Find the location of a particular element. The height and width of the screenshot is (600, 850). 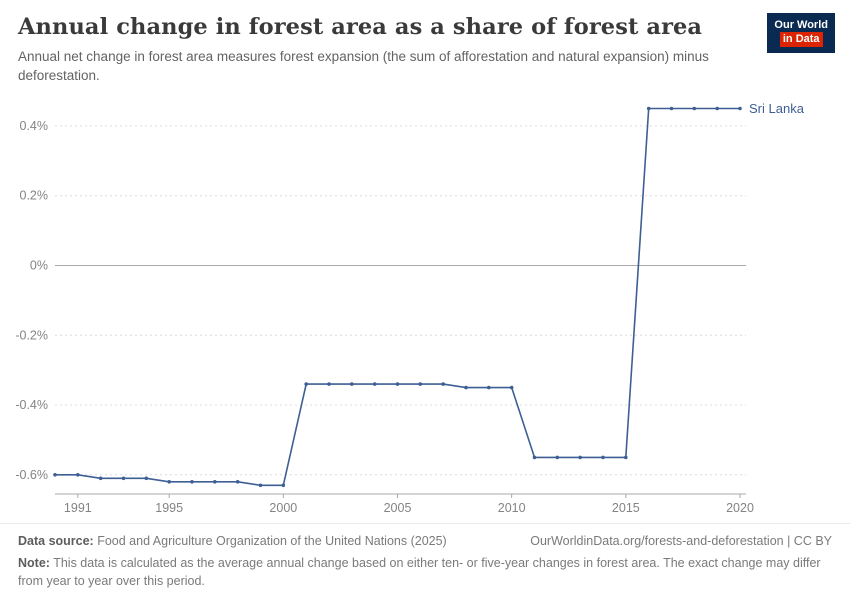

y-axis-tick-label: 0.2% is located at coordinates (34, 195).